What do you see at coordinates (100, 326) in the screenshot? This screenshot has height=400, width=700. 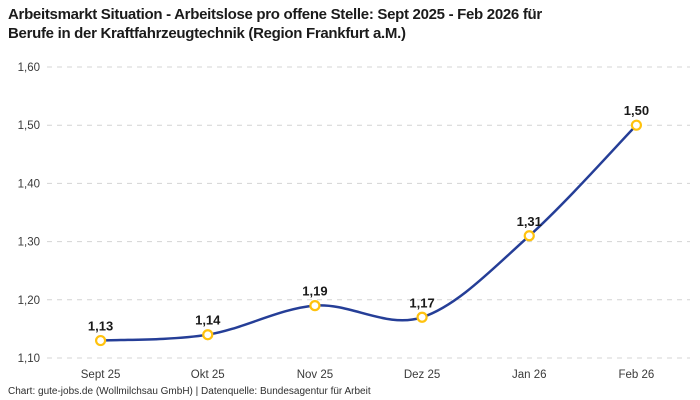 I see `data-point-label: 1,13` at bounding box center [100, 326].